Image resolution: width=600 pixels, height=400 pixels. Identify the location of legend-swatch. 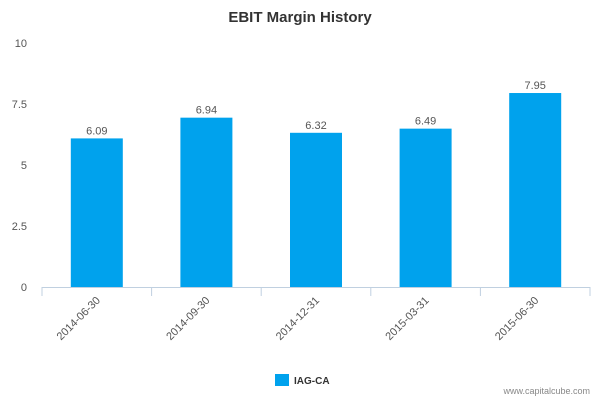
(282, 380).